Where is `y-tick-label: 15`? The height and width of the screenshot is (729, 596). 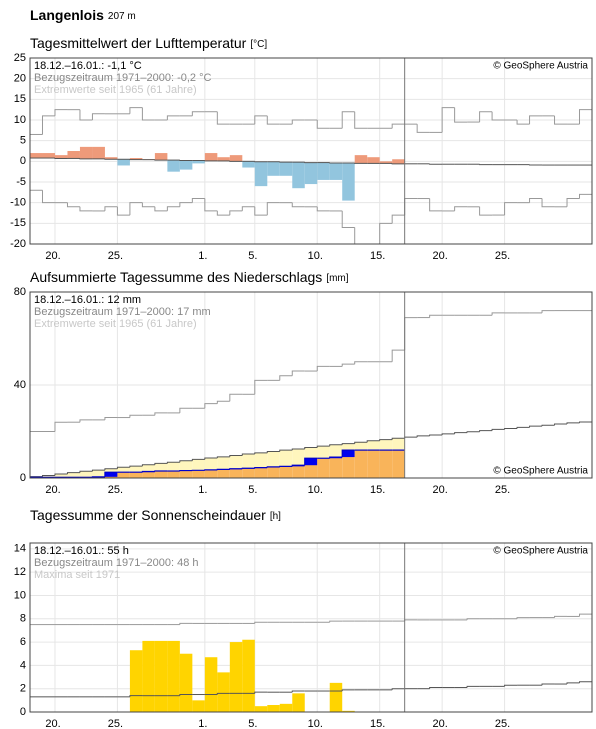 y-tick-label: 15 is located at coordinates (20, 99).